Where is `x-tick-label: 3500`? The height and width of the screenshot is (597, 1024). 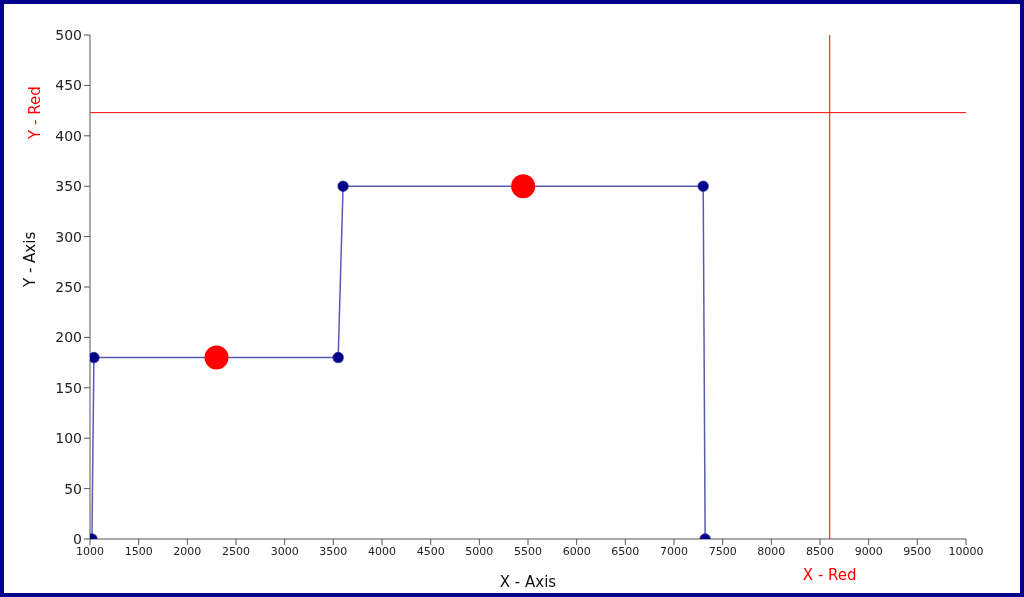
x-tick-label: 3500 is located at coordinates (333, 551).